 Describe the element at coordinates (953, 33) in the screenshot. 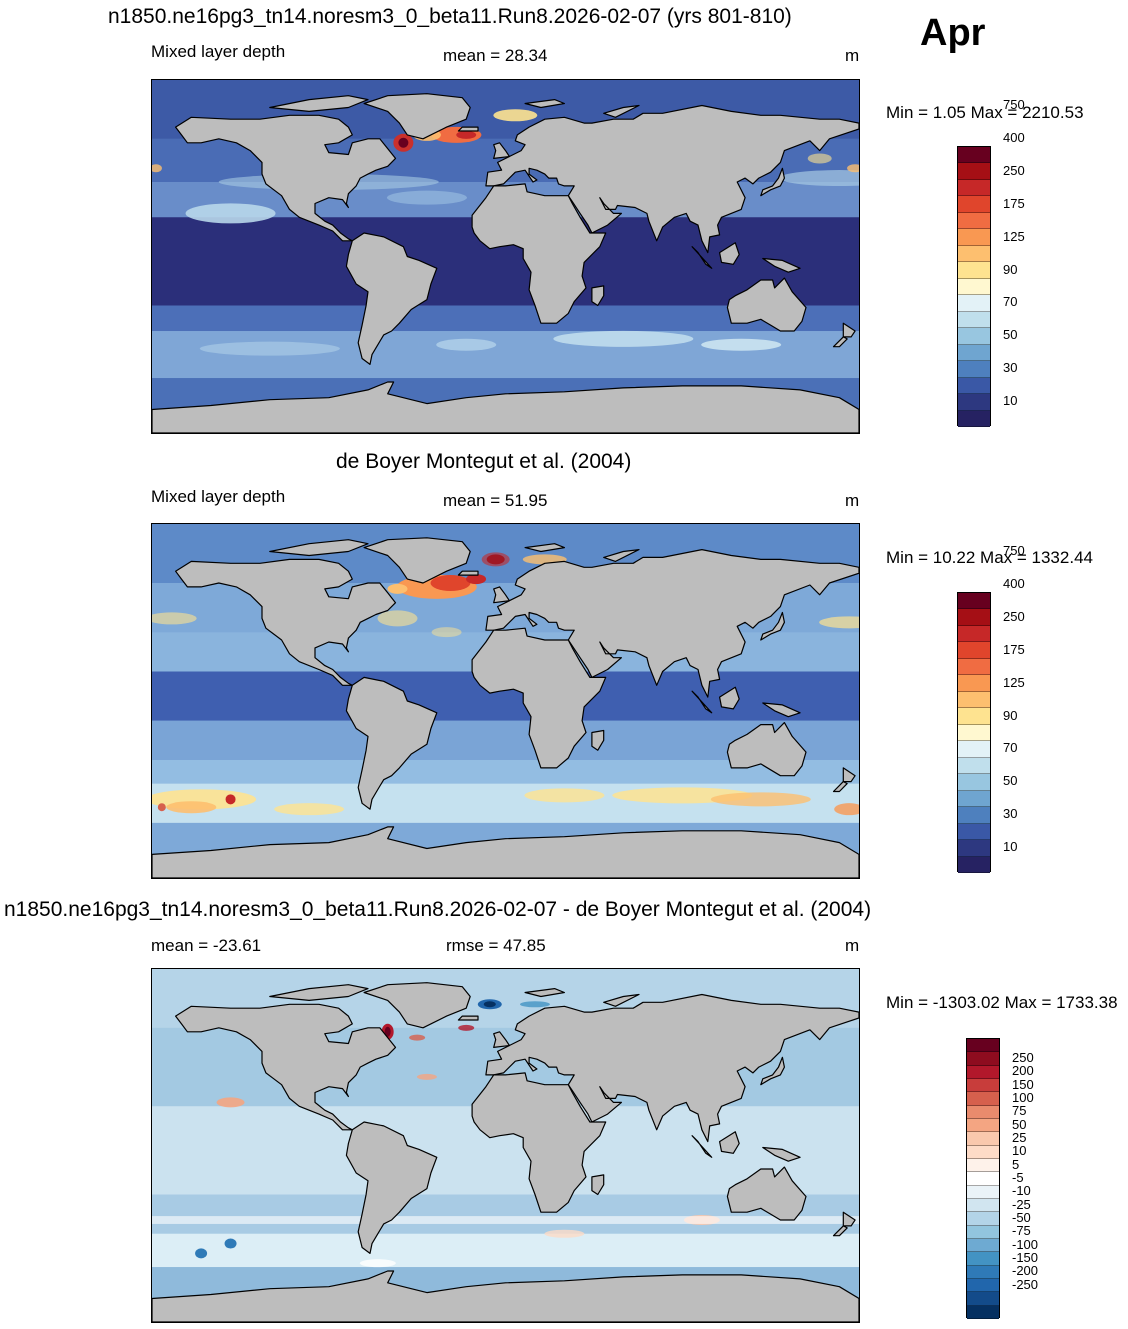

I see `month-label: Apr` at that location.